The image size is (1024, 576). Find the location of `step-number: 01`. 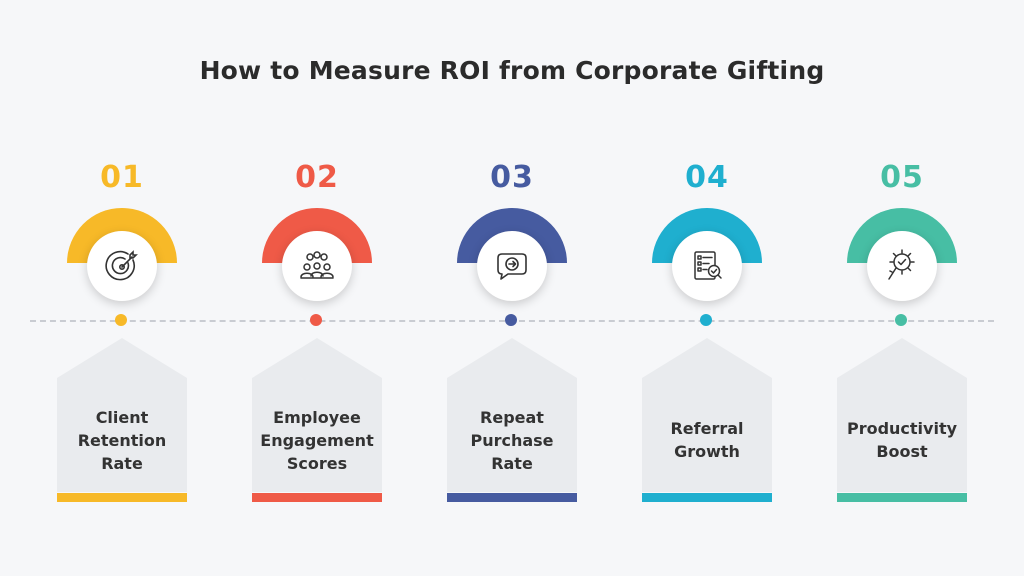

step-number: 01 is located at coordinates (122, 177).